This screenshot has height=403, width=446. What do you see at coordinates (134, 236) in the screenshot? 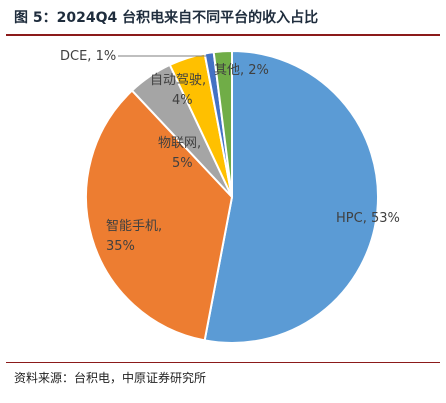
I see `pie-label-smartphone: 智能手机, 35%` at bounding box center [134, 236].